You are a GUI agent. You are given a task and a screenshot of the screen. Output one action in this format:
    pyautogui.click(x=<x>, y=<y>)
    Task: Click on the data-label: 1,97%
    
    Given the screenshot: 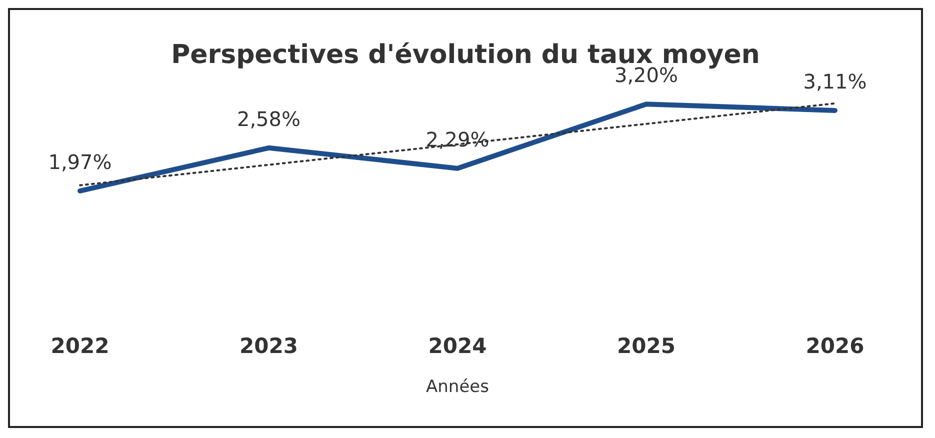 What is the action you would take?
    pyautogui.click(x=80, y=162)
    